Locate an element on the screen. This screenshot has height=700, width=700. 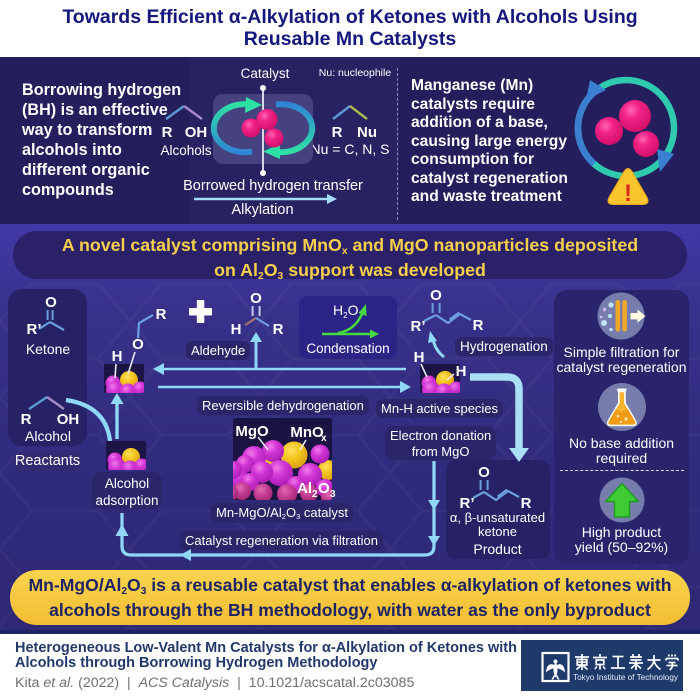
svg-text: Tokyo Institute of Technology is located at coordinates (626, 677).